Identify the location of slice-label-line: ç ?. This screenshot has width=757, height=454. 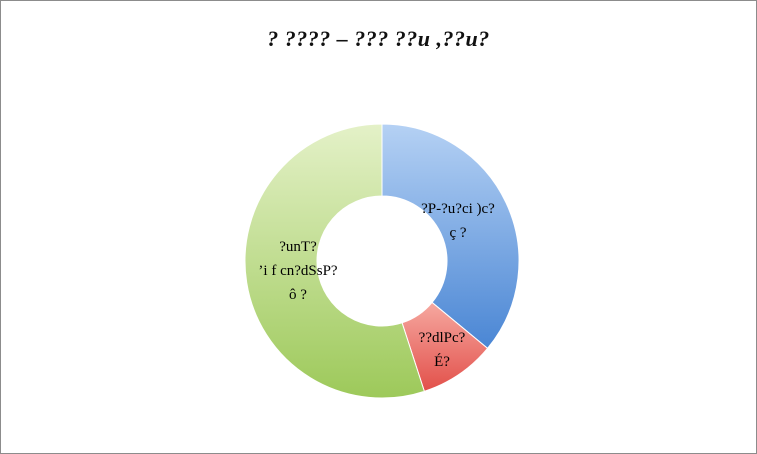
(457, 233).